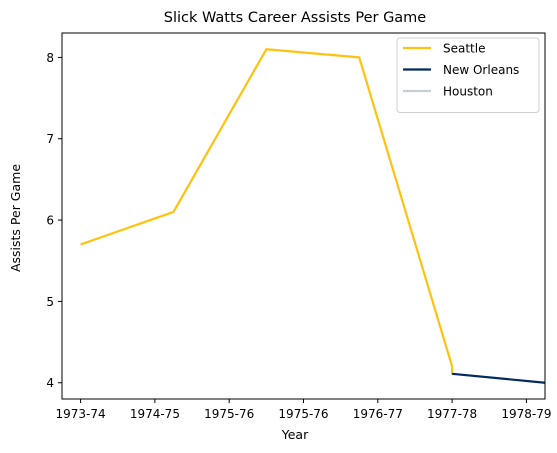  I want to click on x-axis-label: Year, so click(295, 434).